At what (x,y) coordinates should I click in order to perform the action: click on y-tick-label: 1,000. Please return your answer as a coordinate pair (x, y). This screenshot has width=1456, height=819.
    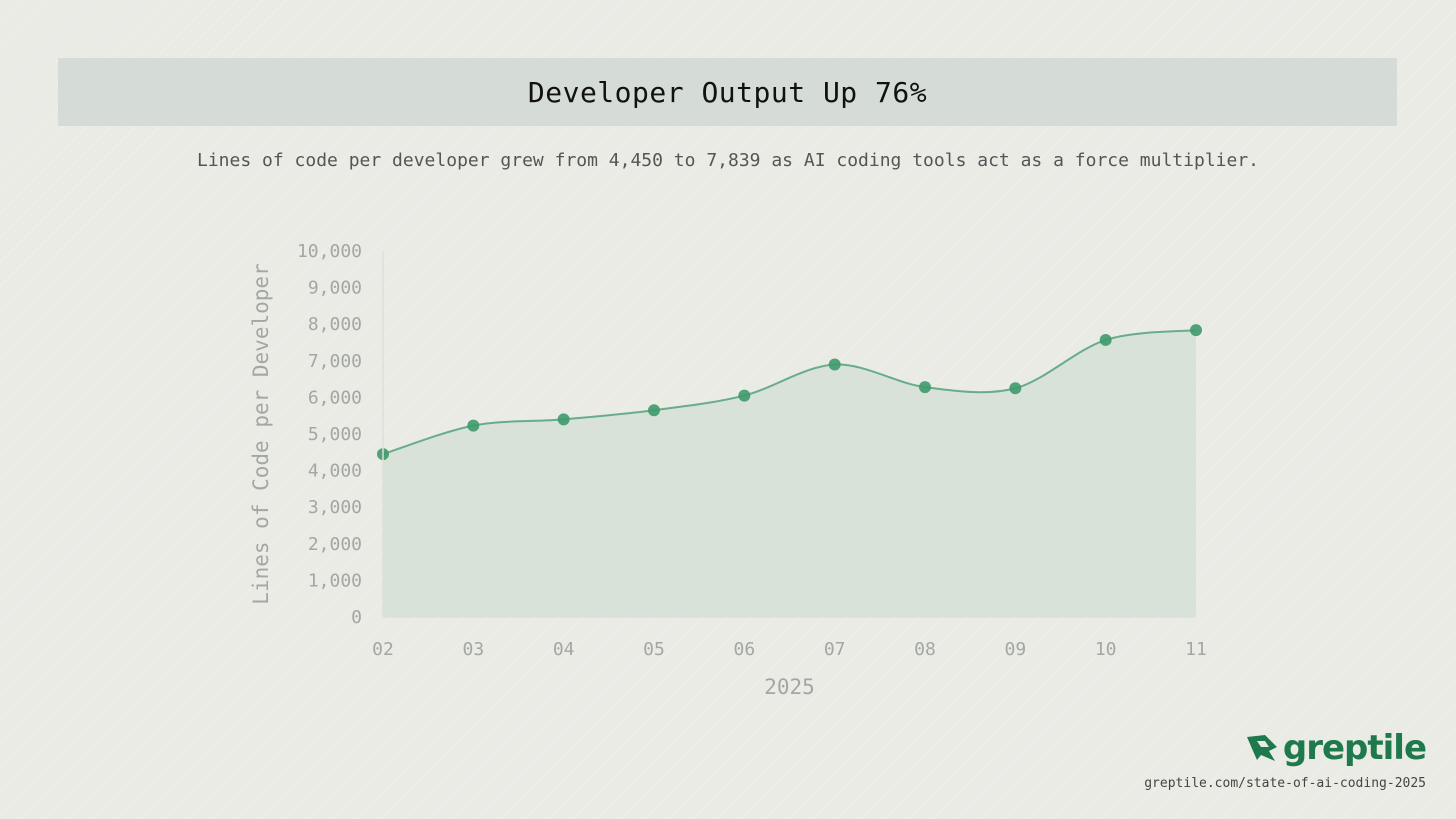
    Looking at the image, I should click on (335, 580).